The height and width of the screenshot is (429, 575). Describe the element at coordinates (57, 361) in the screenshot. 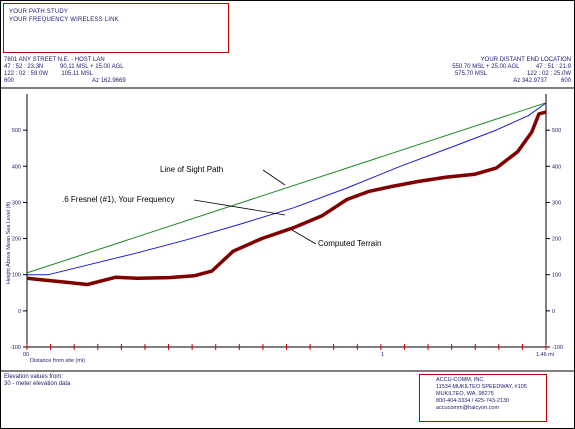

I see `x-axis-title: Distance from site (mi)` at that location.